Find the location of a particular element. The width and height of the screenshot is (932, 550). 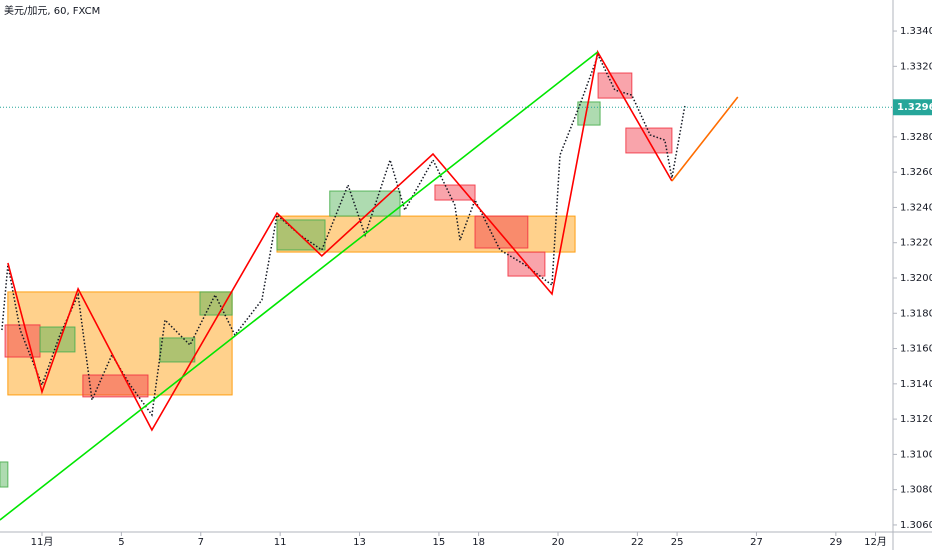

y-tick-label: 1.33200 is located at coordinates (916, 66).